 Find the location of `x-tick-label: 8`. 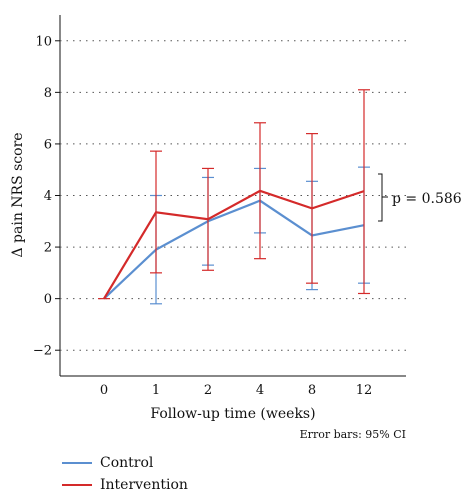

x-tick-label: 8 is located at coordinates (312, 390).